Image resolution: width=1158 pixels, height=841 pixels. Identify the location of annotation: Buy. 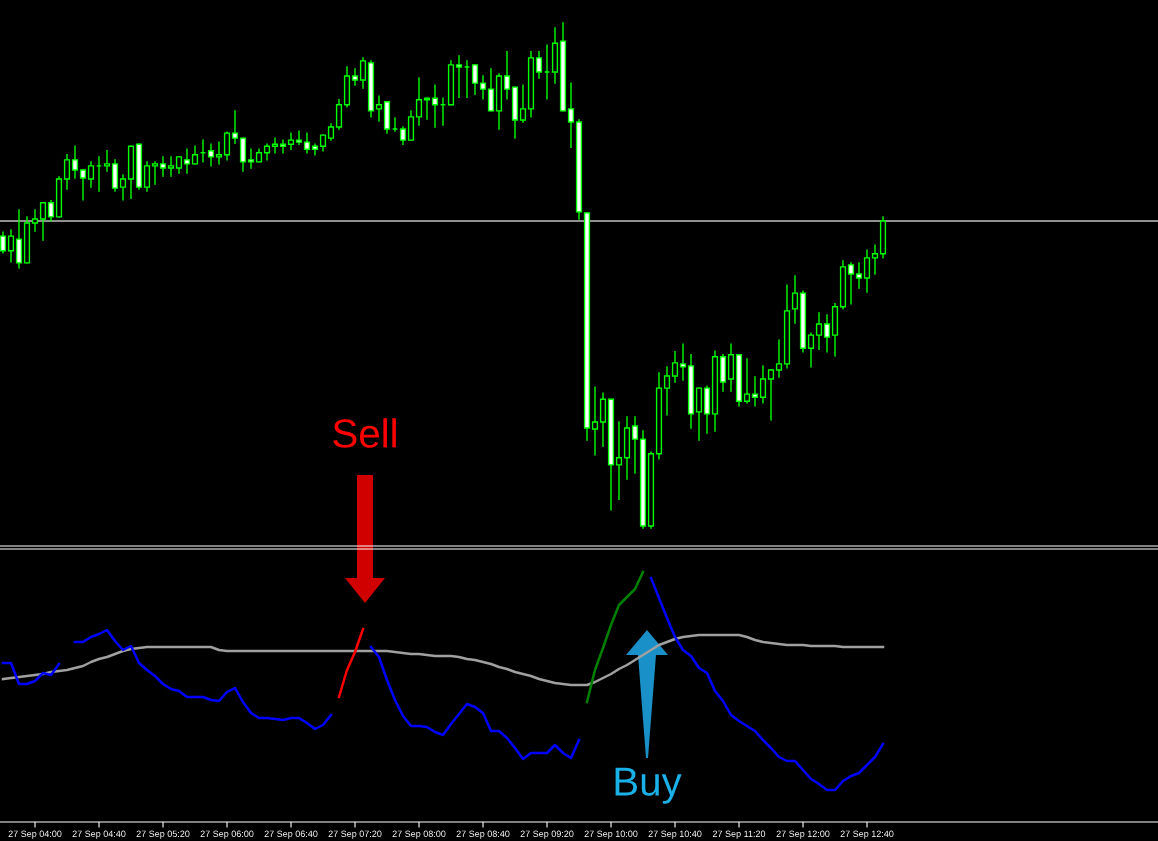
(648, 785).